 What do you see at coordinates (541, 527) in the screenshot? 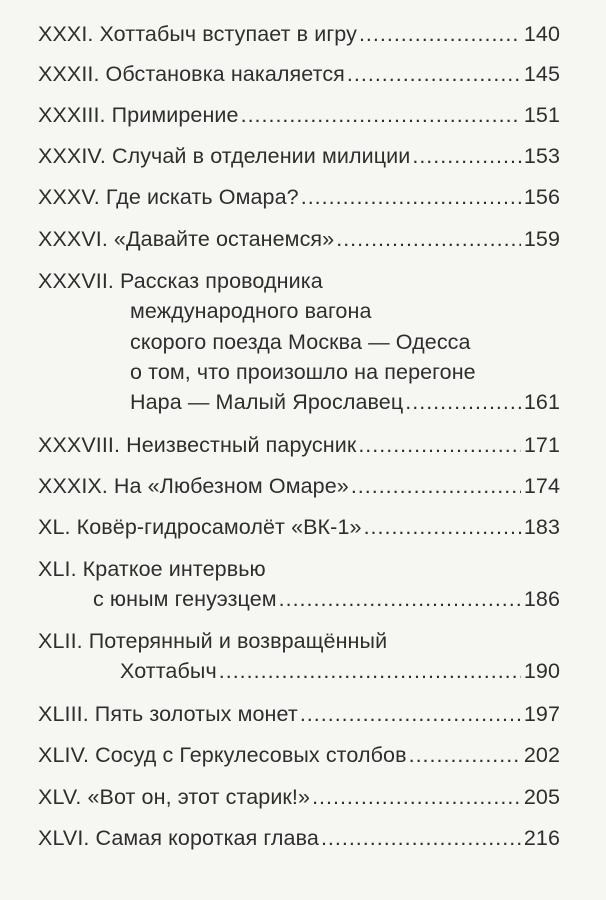
I see `page-number: 183` at bounding box center [541, 527].